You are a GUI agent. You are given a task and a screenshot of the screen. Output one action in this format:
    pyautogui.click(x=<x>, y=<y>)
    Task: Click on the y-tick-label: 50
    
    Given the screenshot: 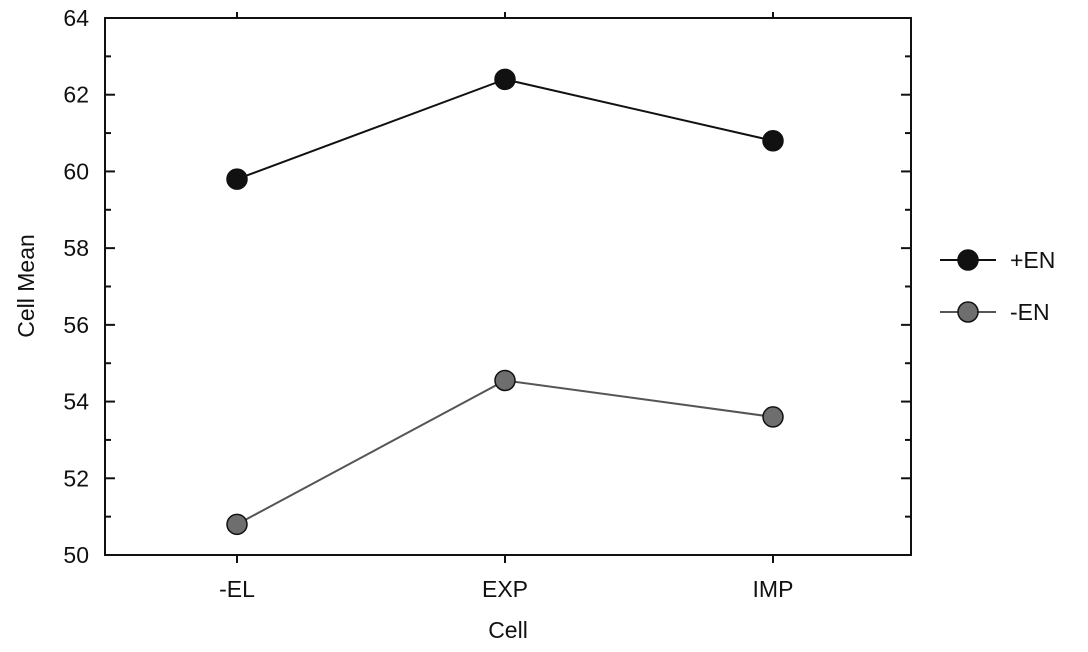 What is the action you would take?
    pyautogui.click(x=76, y=555)
    